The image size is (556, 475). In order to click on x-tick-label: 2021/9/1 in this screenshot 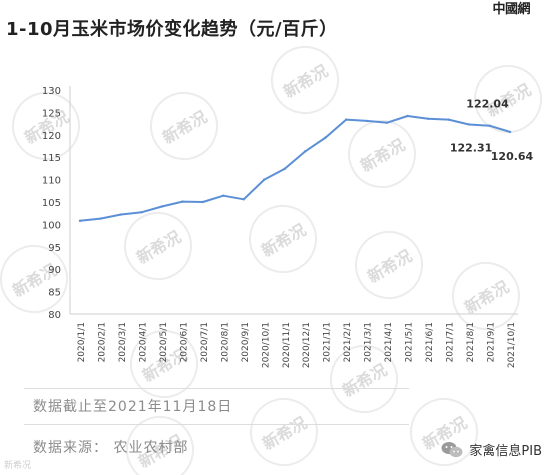, I will do `click(492, 342)`.